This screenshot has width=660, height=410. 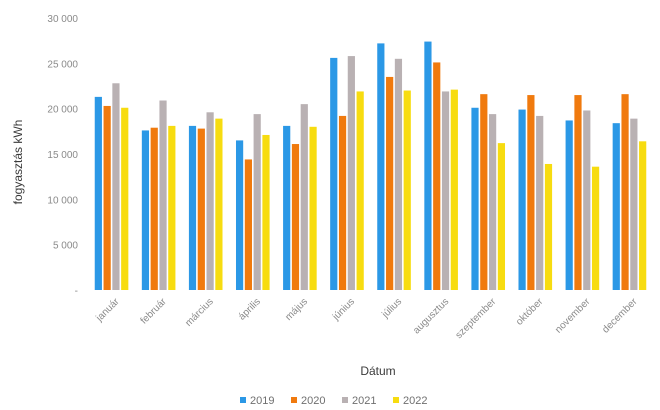 What do you see at coordinates (296, 309) in the screenshot?
I see `x-tick-label: május` at bounding box center [296, 309].